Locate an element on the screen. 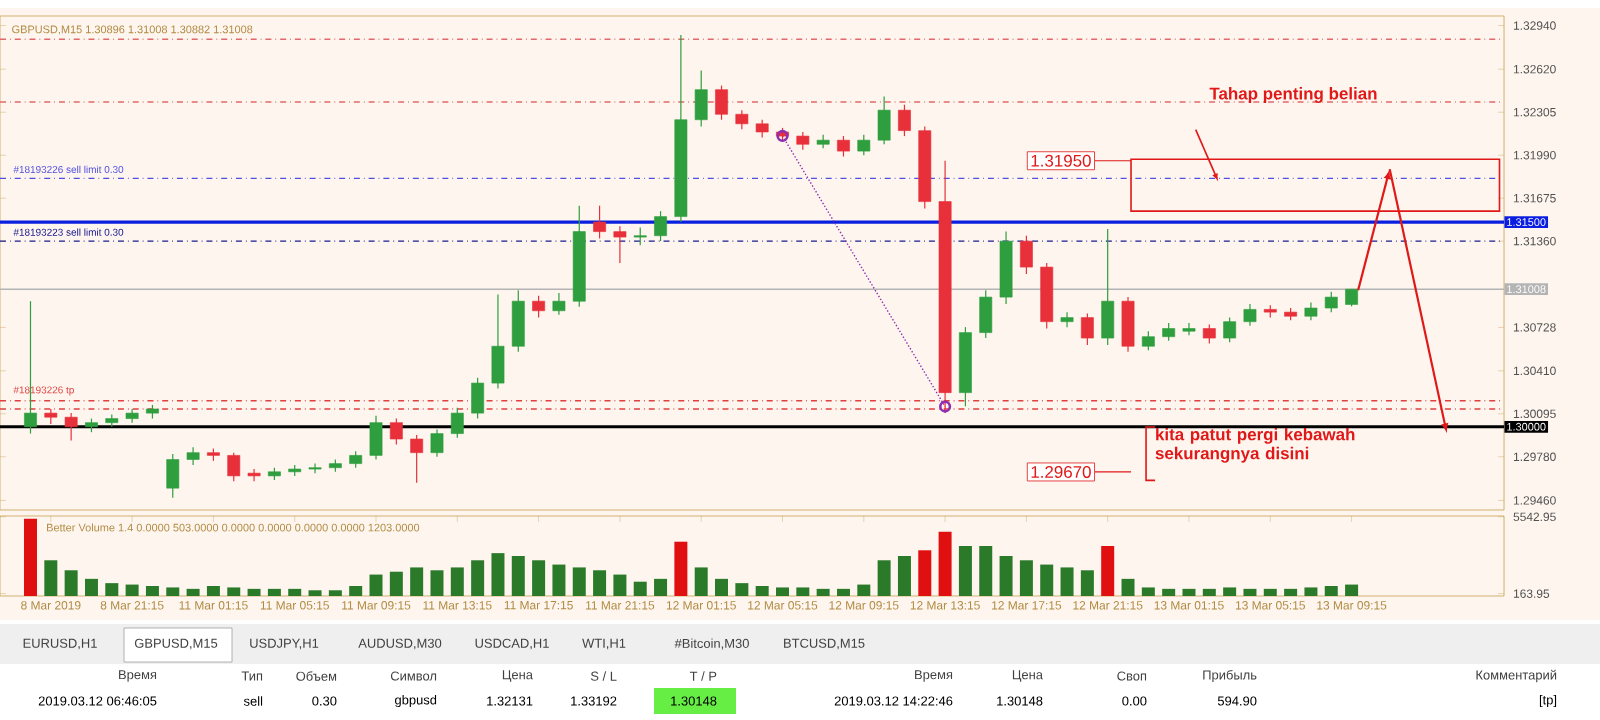 The width and height of the screenshot is (1600, 720). annotation: Tahap penting belian is located at coordinates (1293, 95).